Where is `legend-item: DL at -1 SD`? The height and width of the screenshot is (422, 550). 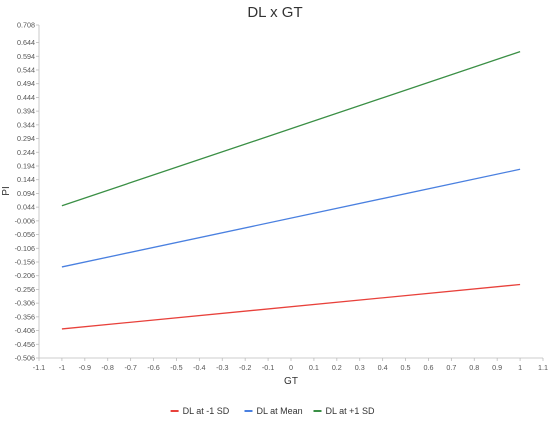 legend-item: DL at -1 SD is located at coordinates (200, 411).